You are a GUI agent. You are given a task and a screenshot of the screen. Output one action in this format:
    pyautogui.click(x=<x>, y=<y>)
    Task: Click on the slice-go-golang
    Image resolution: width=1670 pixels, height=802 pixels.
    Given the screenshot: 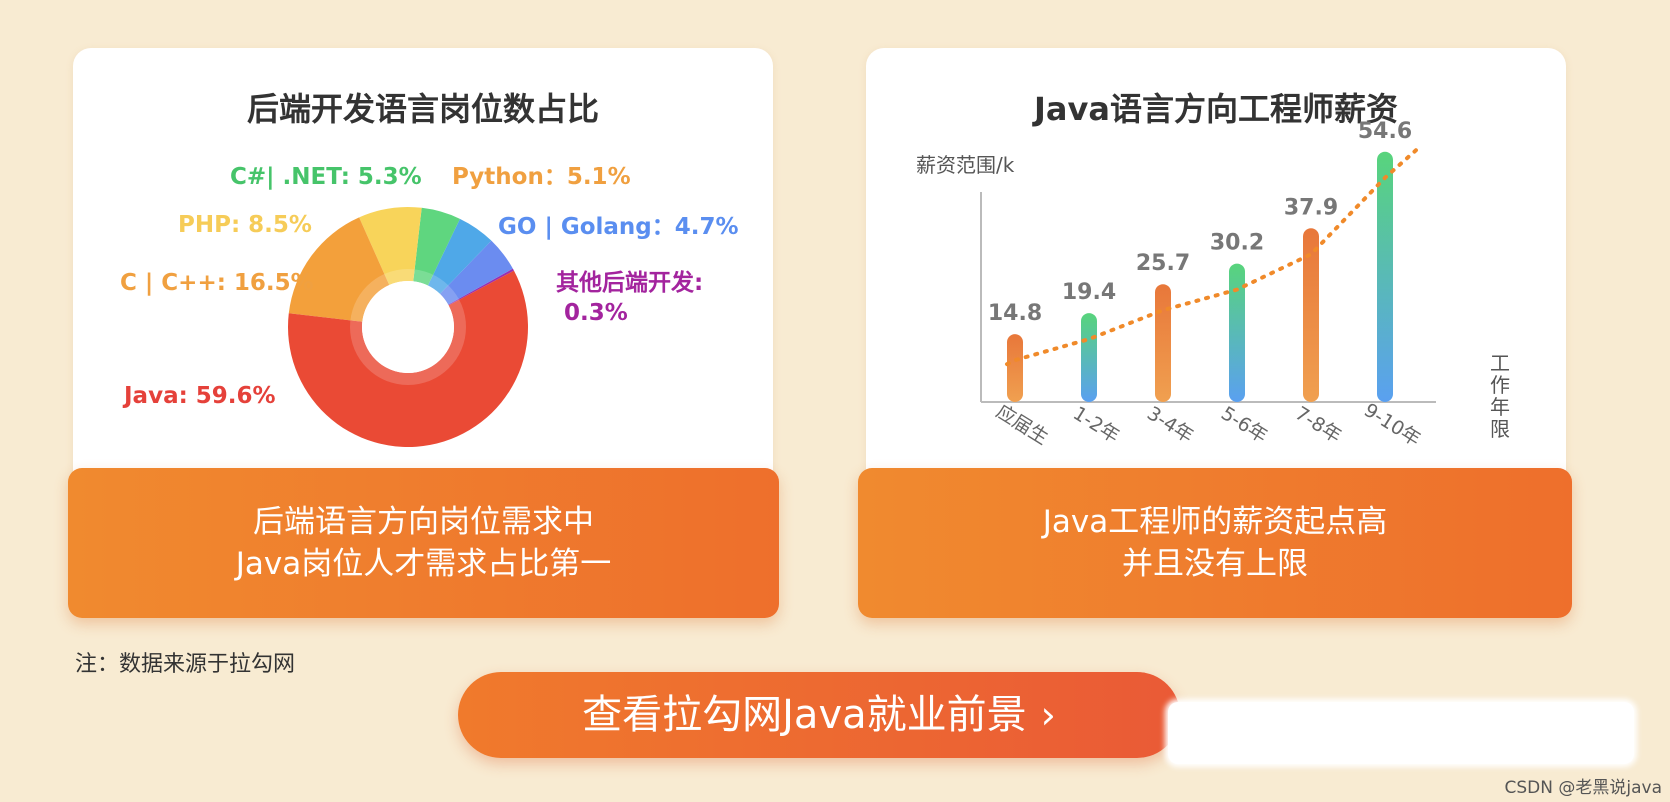 What is the action you would take?
    pyautogui.click(x=476, y=272)
    